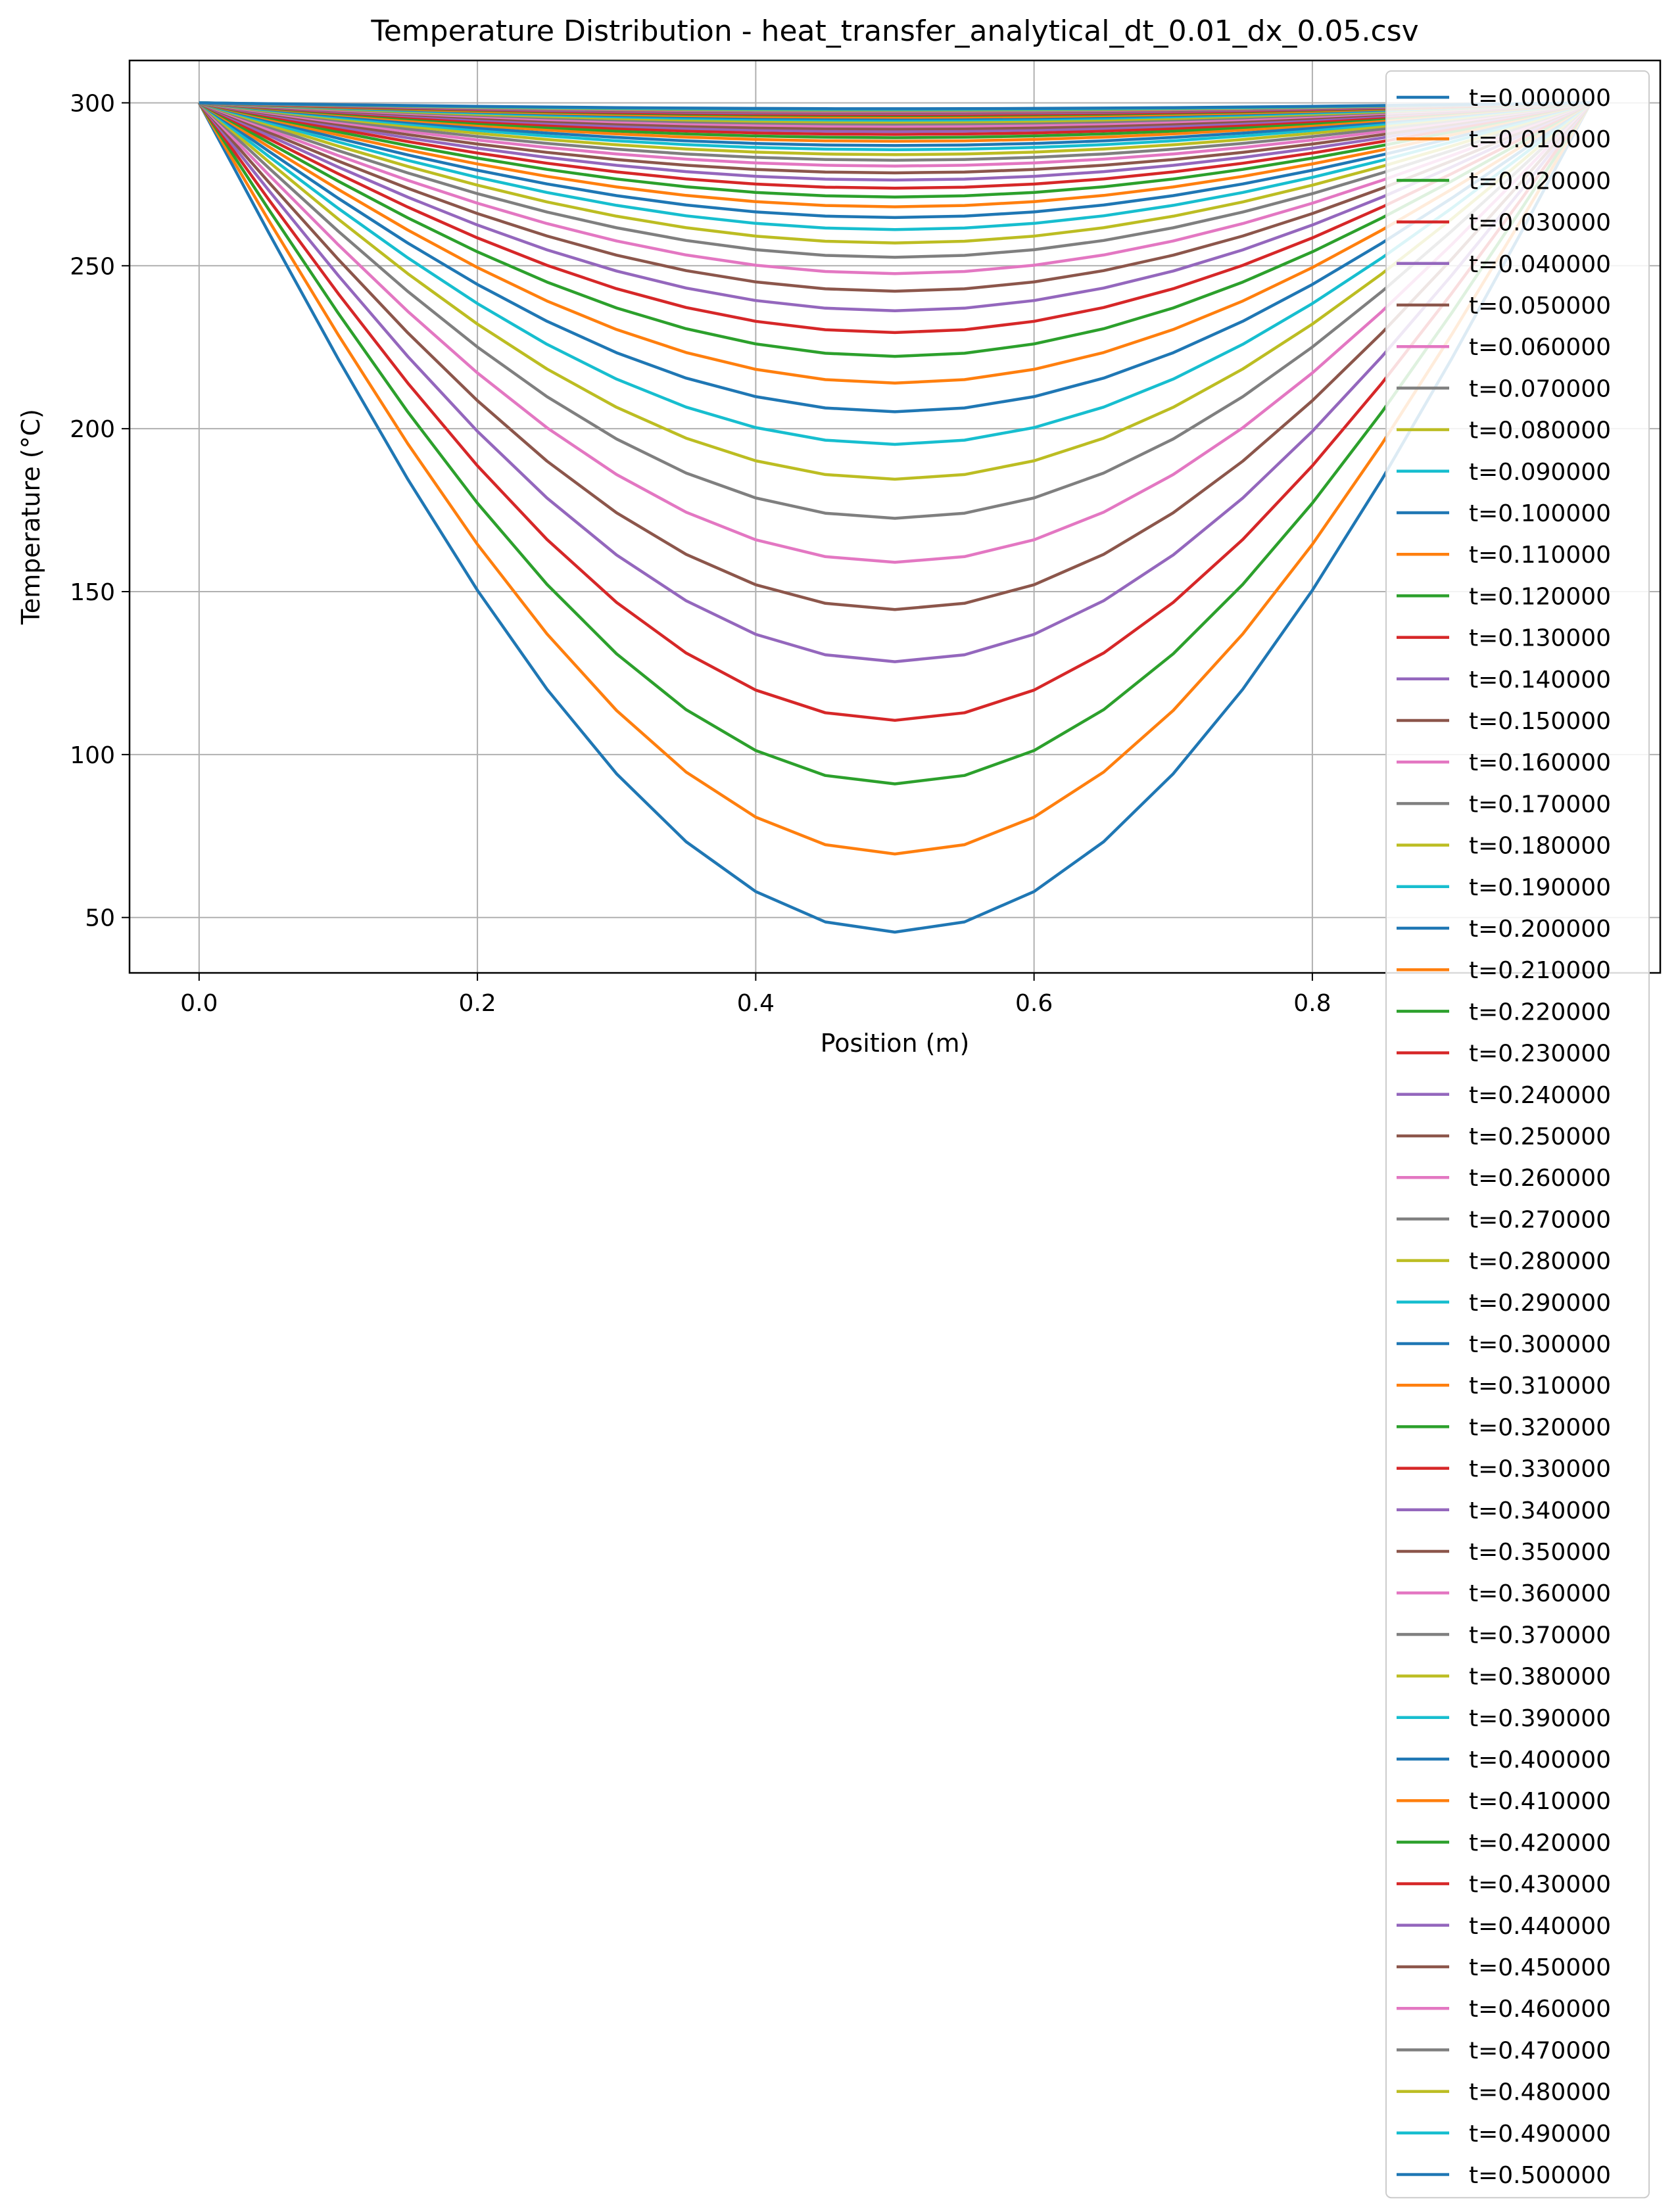 Image resolution: width=1678 pixels, height=2212 pixels. I want to click on legend-entry-label: t=0.410000, so click(1540, 1801).